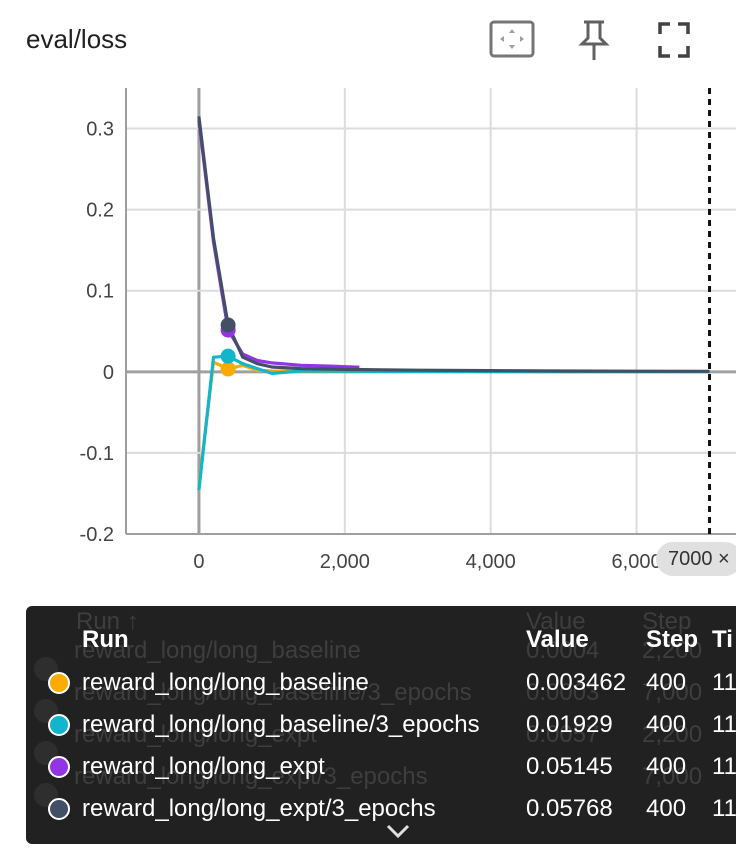 This screenshot has height=860, width=736. I want to click on ghost-run: reward_long/long_baseline/3_epochs, so click(273, 692).